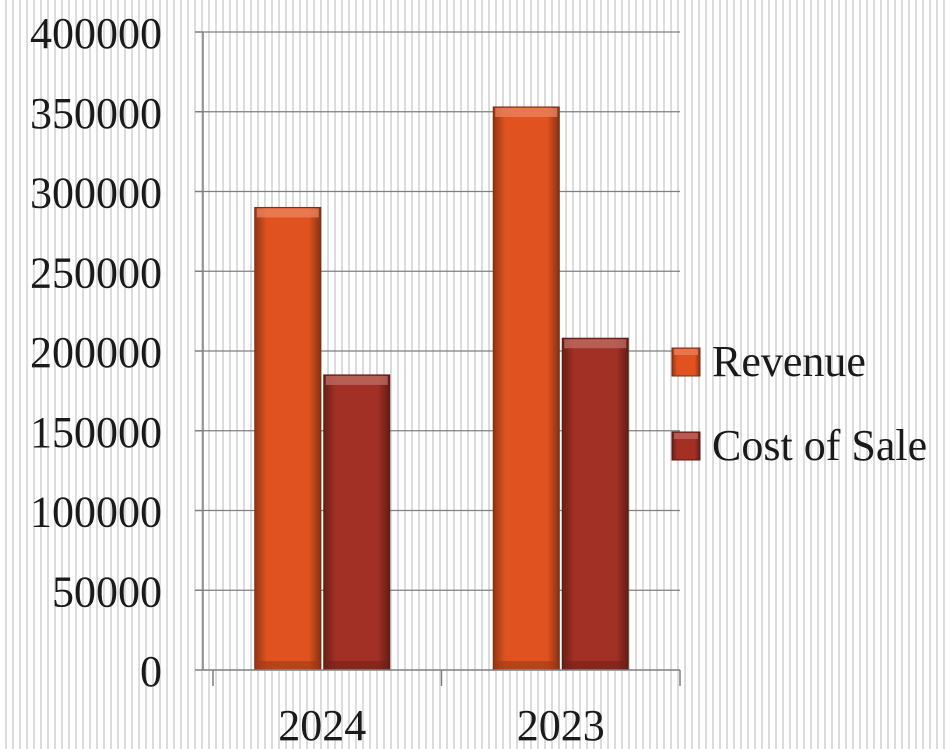 The image size is (949, 749). What do you see at coordinates (322, 722) in the screenshot?
I see `x-tick-label: 2024` at bounding box center [322, 722].